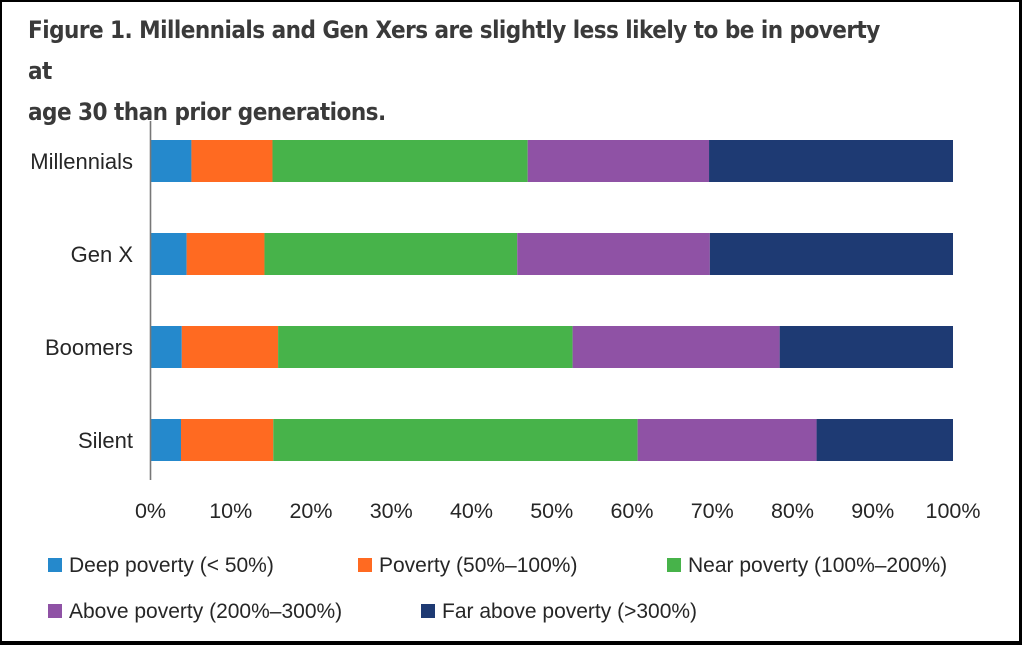 The height and width of the screenshot is (645, 1022). I want to click on legend-item-2: Poverty (50%–100%), so click(467, 565).